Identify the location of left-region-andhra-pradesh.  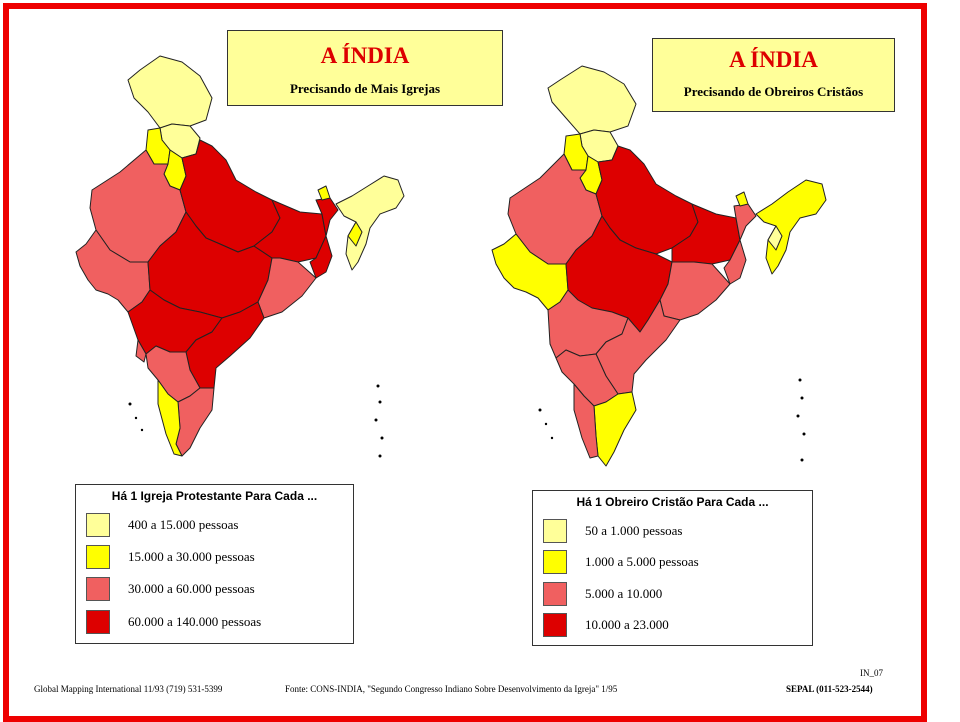
(225, 345).